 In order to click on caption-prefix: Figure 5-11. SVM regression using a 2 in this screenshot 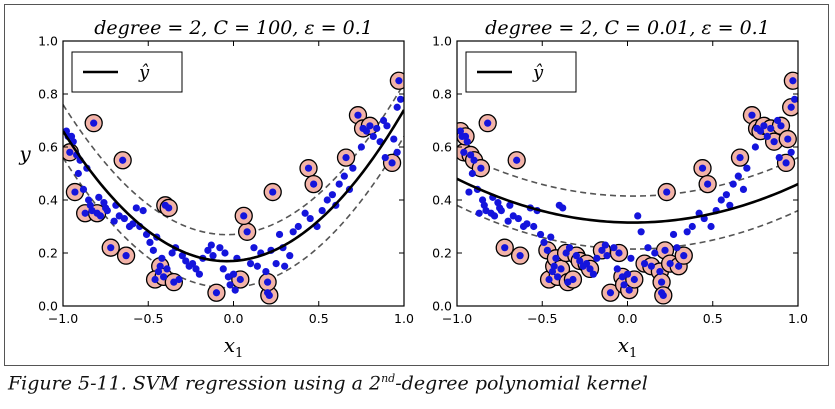, I will do `click(195, 383)`.